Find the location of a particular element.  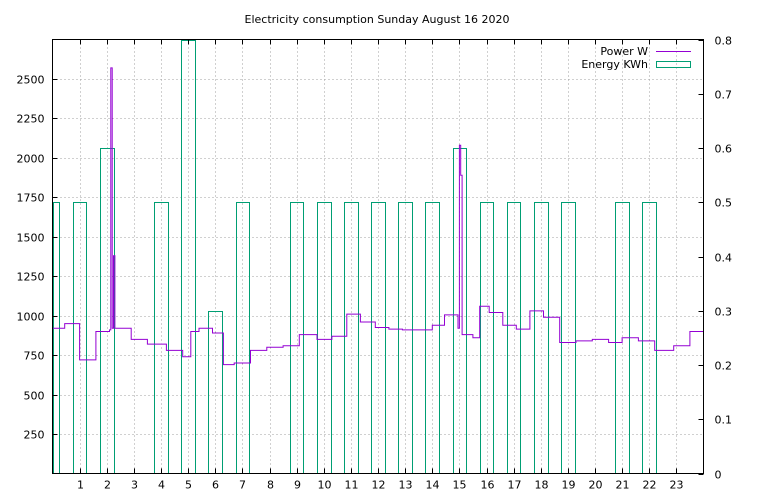

x-tick-label: 15 is located at coordinates (460, 485).